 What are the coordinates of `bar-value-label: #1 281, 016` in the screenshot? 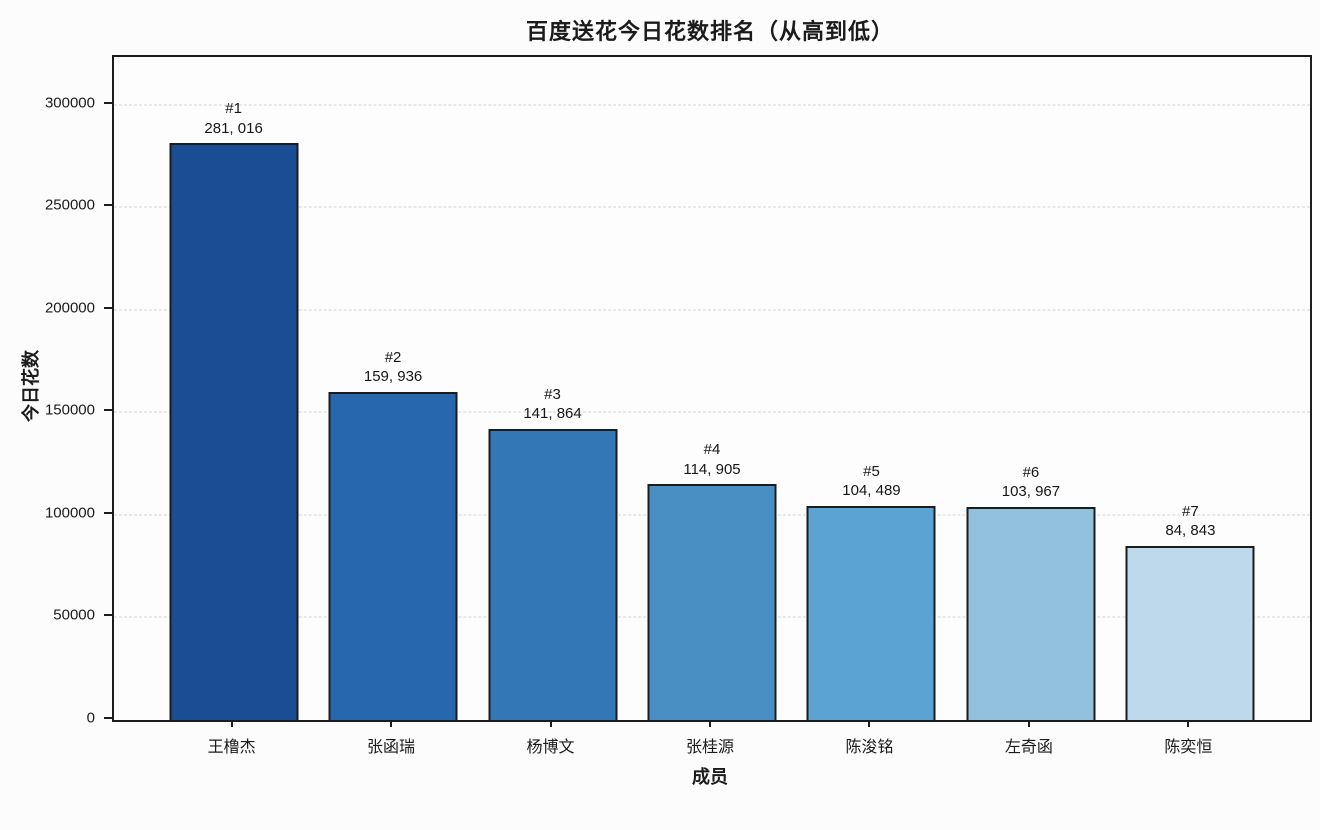 It's located at (233, 121).